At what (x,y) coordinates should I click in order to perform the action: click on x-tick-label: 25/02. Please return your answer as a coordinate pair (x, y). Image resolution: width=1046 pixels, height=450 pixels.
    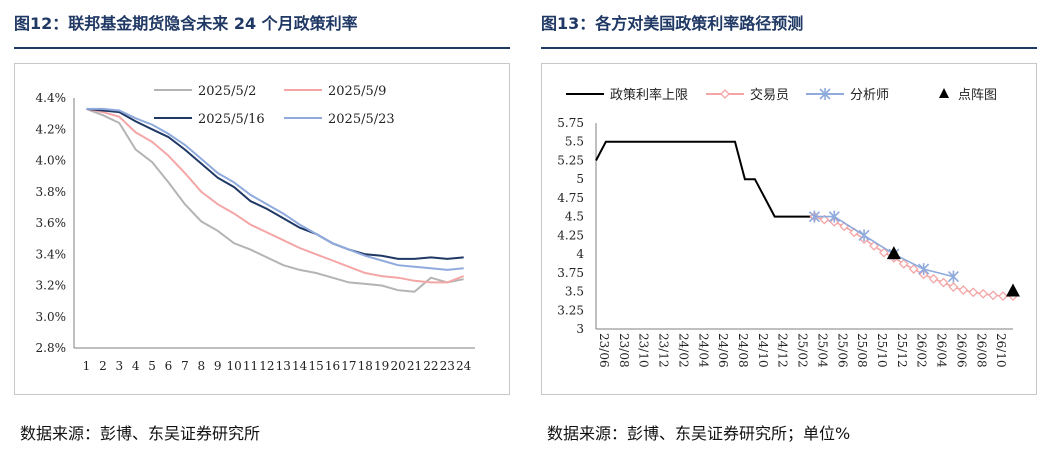
    Looking at the image, I should click on (803, 350).